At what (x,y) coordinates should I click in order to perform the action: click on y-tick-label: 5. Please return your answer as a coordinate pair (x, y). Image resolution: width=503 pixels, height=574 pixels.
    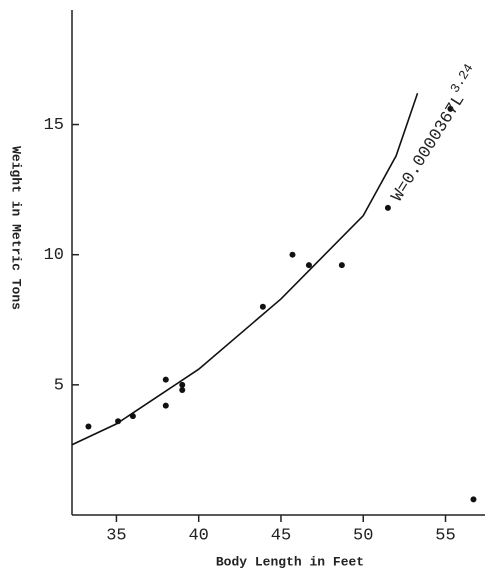
    Looking at the image, I should click on (59, 385).